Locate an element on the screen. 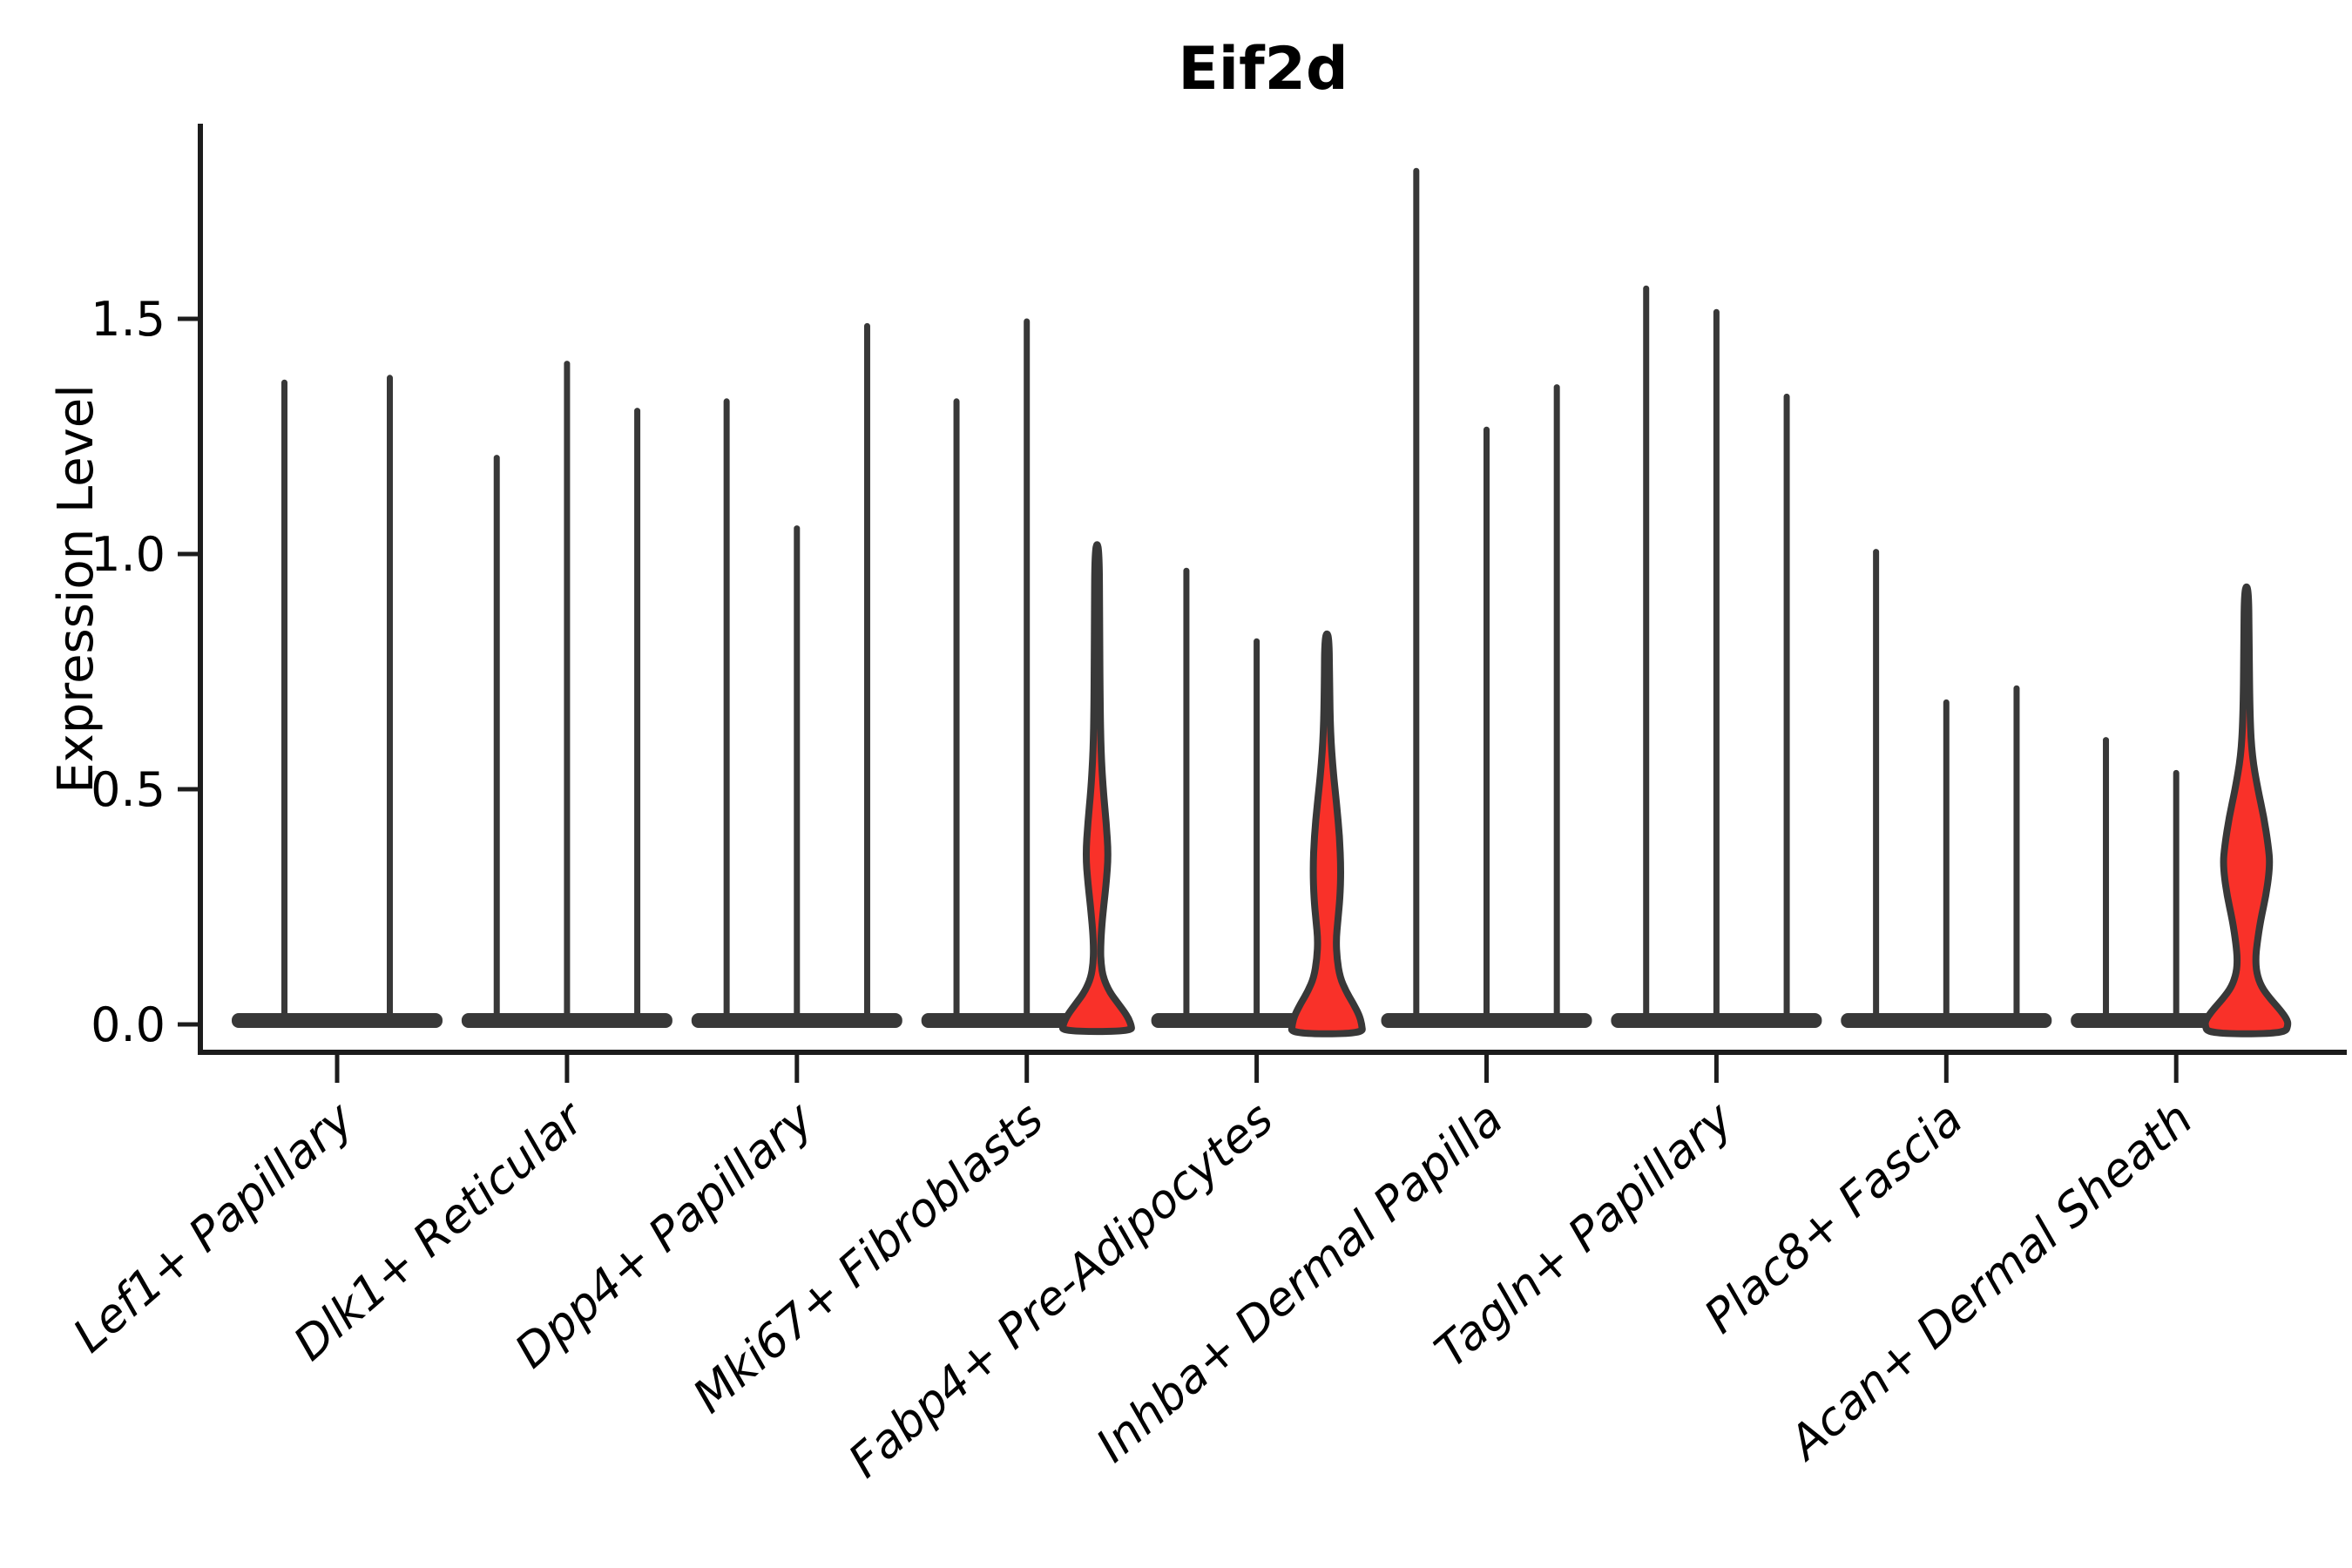 The width and height of the screenshot is (2352, 1568). y-tick-label: 1.5 is located at coordinates (129, 319).